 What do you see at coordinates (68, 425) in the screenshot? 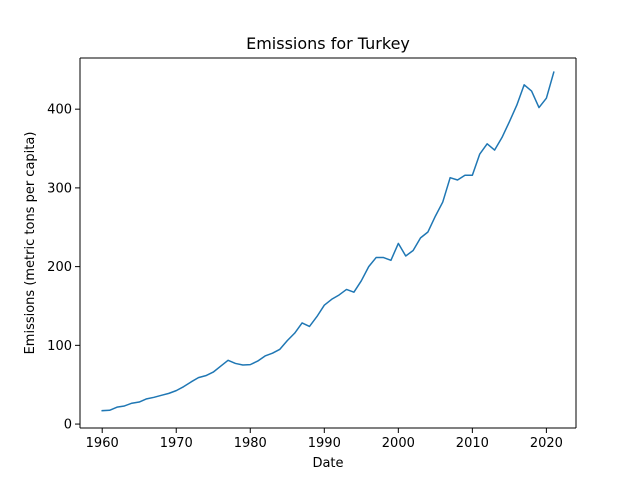
I see `y-tick-label: 0` at bounding box center [68, 425].